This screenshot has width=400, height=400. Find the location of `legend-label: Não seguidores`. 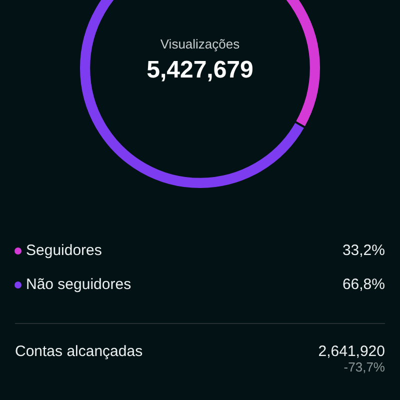

legend-label: Não seguidores is located at coordinates (79, 285).